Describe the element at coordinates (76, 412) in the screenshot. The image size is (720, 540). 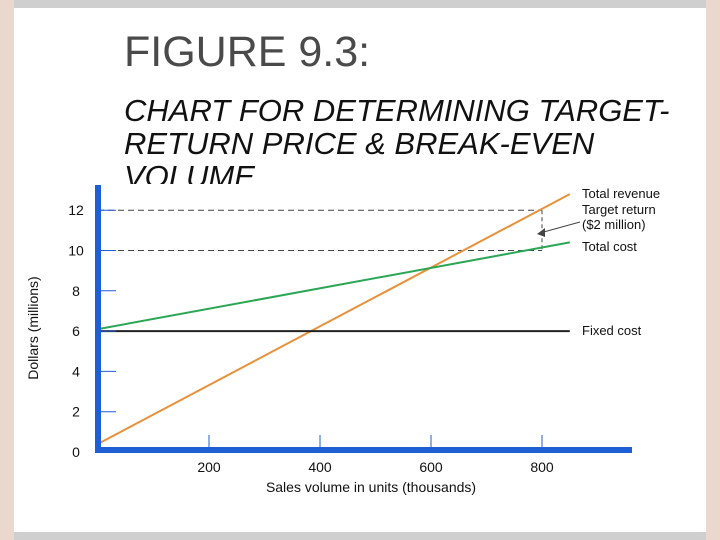
I see `y-tick-label: 2` at that location.